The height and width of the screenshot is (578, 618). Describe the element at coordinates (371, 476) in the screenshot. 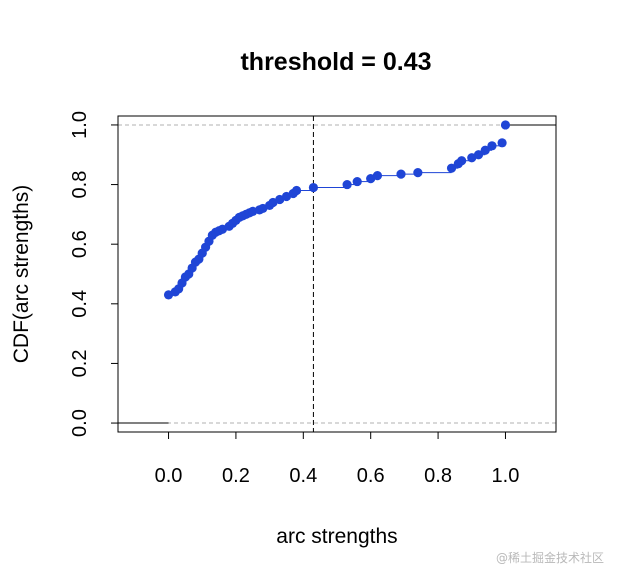

I see `x-tick-label: 0.6` at that location.